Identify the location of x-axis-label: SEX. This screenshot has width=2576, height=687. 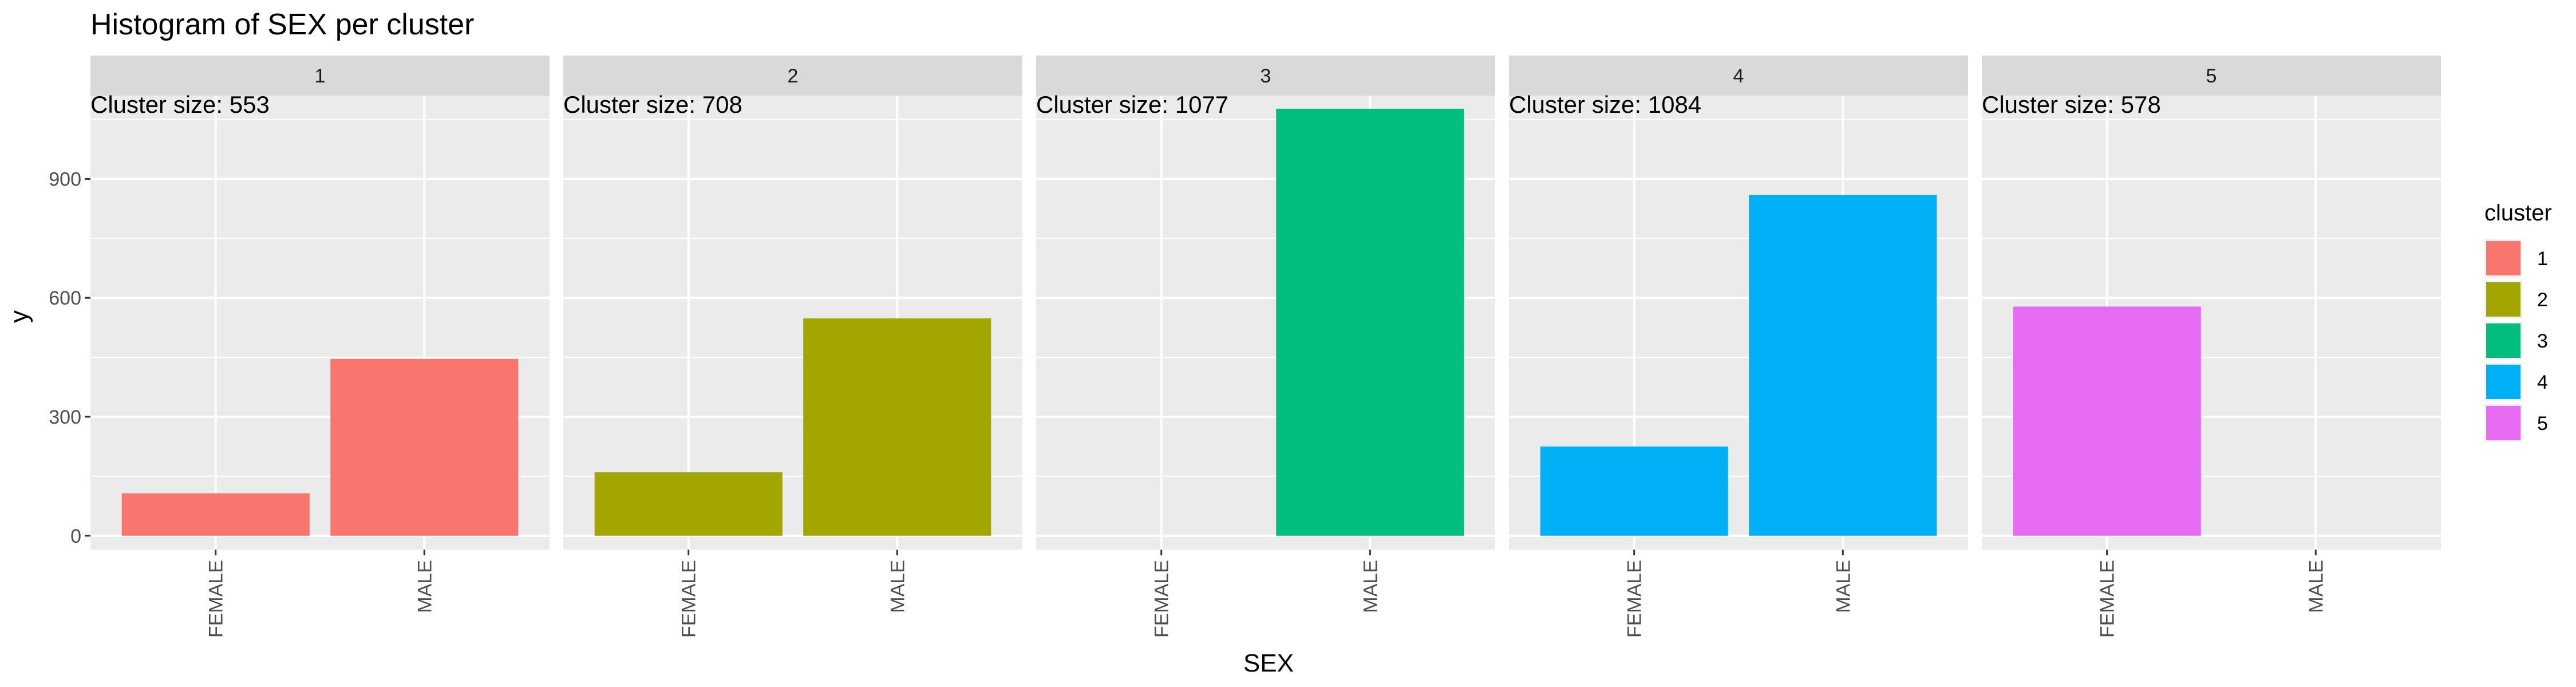
(1268, 663).